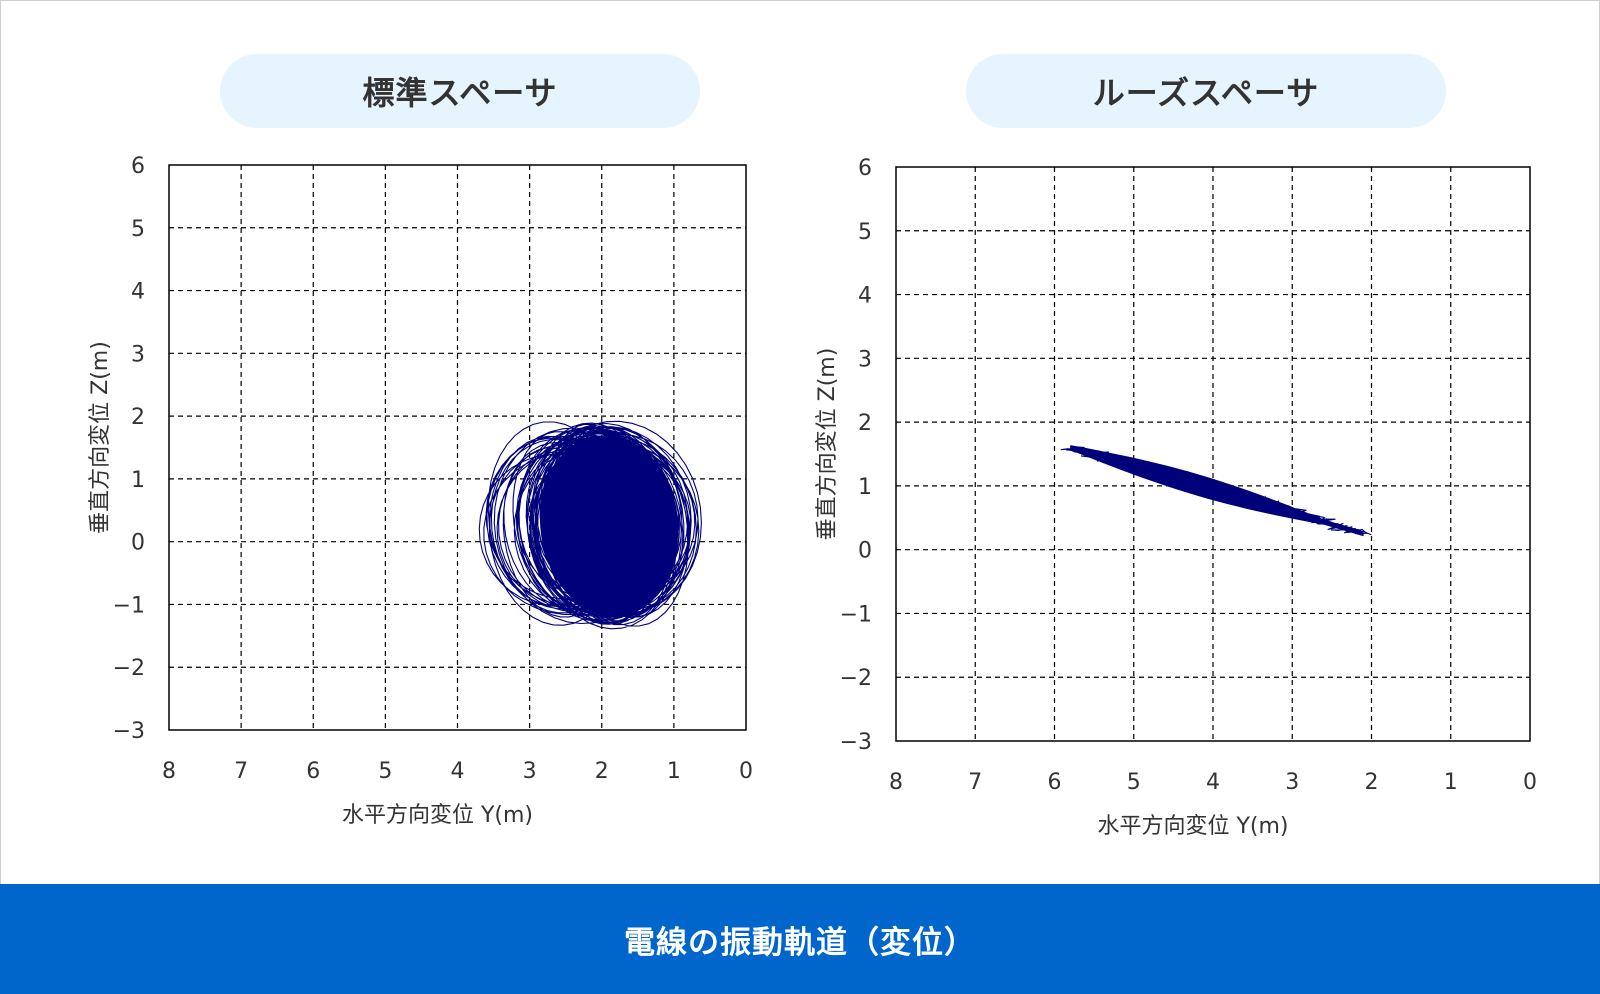 Image resolution: width=1600 pixels, height=994 pixels. Describe the element at coordinates (1206, 91) in the screenshot. I see `title-loose-spacer: ルーズスペーサ` at that location.